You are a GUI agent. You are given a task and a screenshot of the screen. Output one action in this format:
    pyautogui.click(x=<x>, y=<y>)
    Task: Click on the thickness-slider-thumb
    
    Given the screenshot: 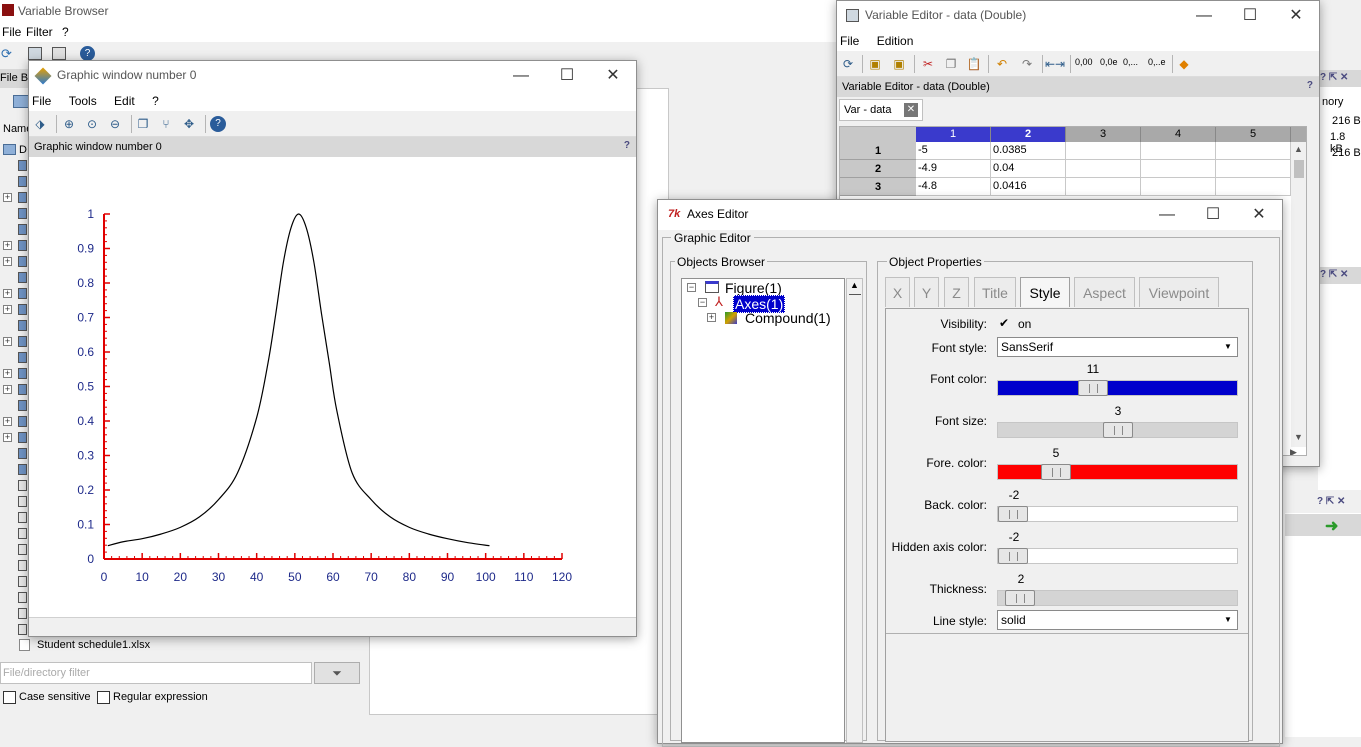 What is the action you would take?
    pyautogui.click(x=1020, y=598)
    